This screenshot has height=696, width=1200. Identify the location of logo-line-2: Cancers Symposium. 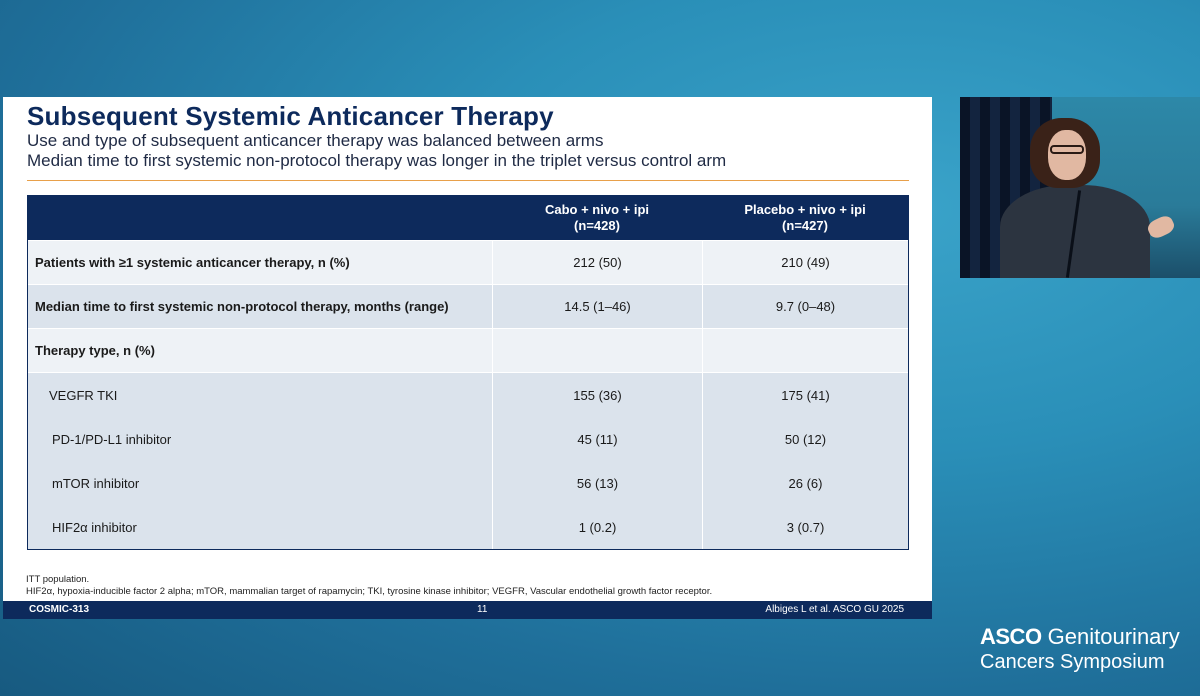
(1072, 662).